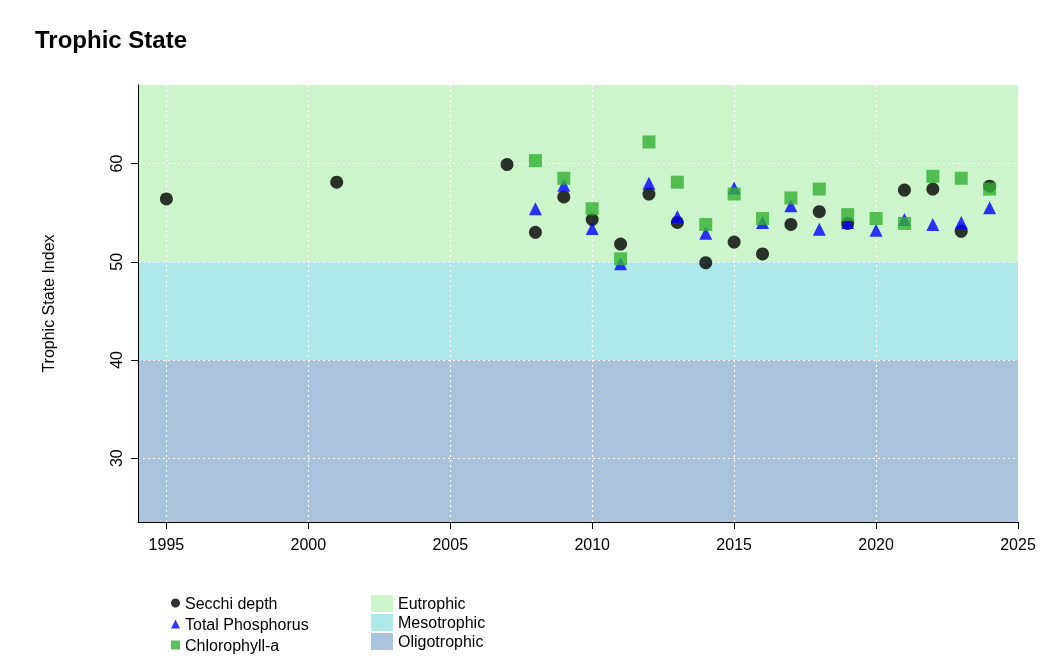  I want to click on x-tick-label: 2020, so click(876, 544).